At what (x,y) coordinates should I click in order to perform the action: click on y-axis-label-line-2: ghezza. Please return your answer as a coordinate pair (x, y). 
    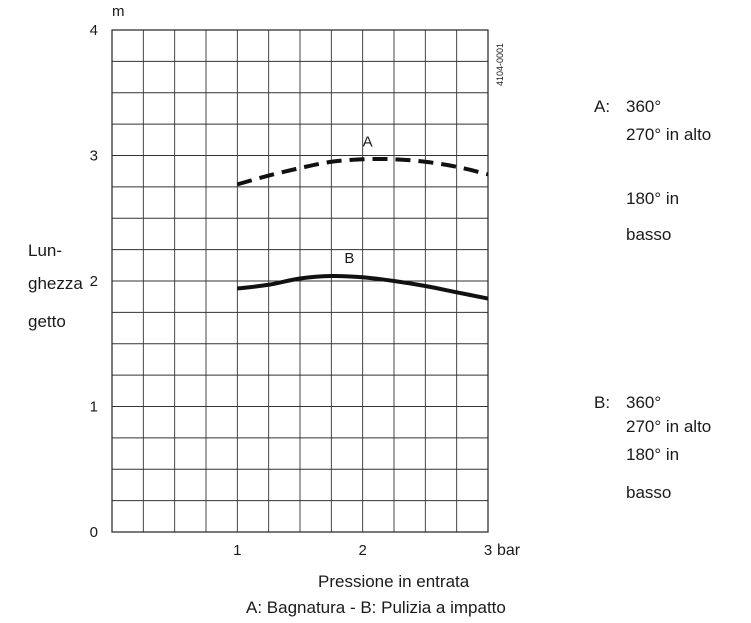
    Looking at the image, I should click on (55, 283).